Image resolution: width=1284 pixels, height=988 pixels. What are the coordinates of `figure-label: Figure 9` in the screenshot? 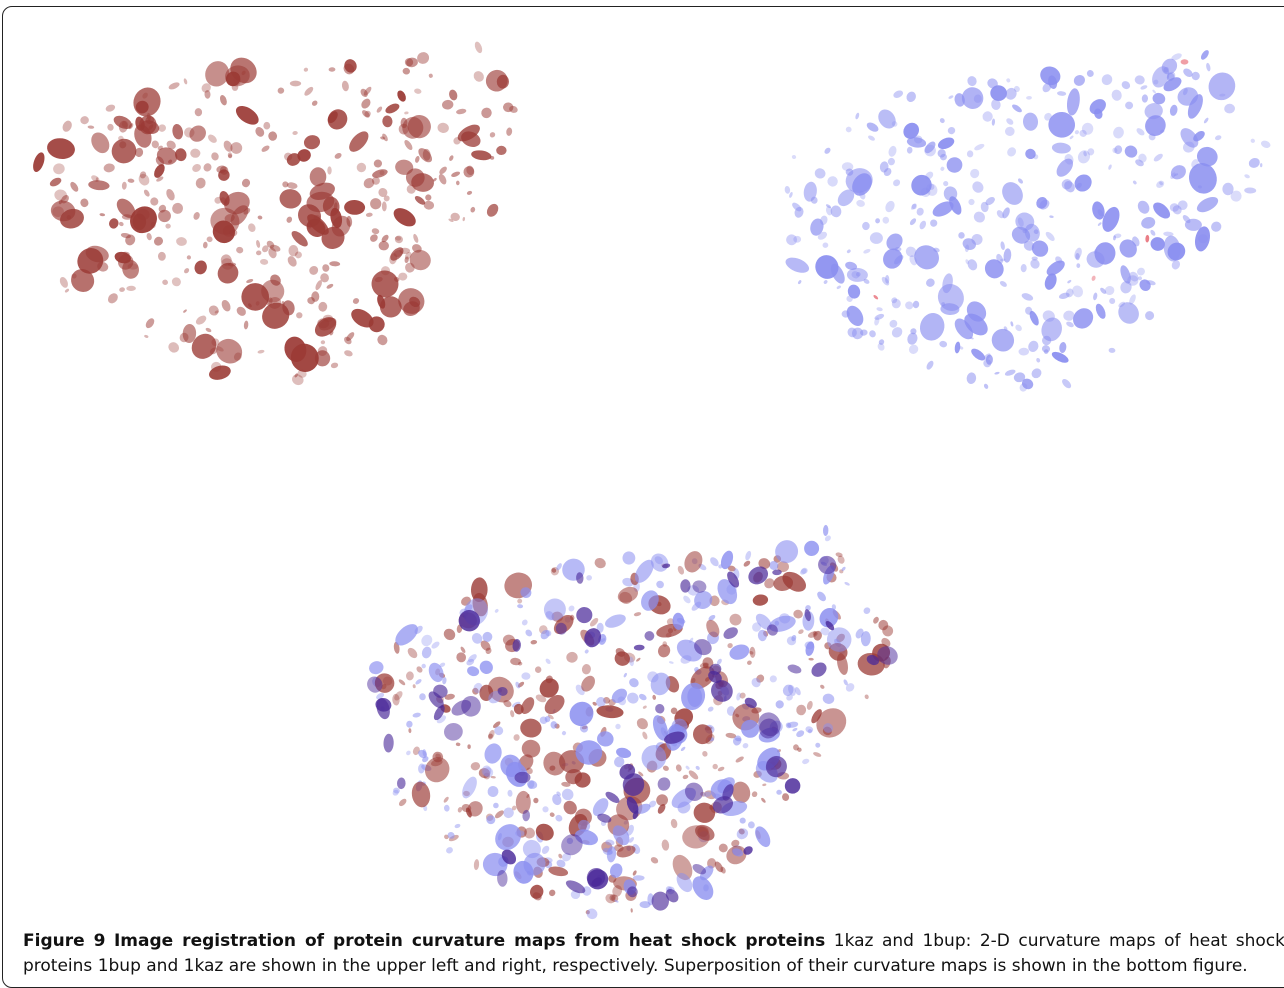 It's located at (64, 941).